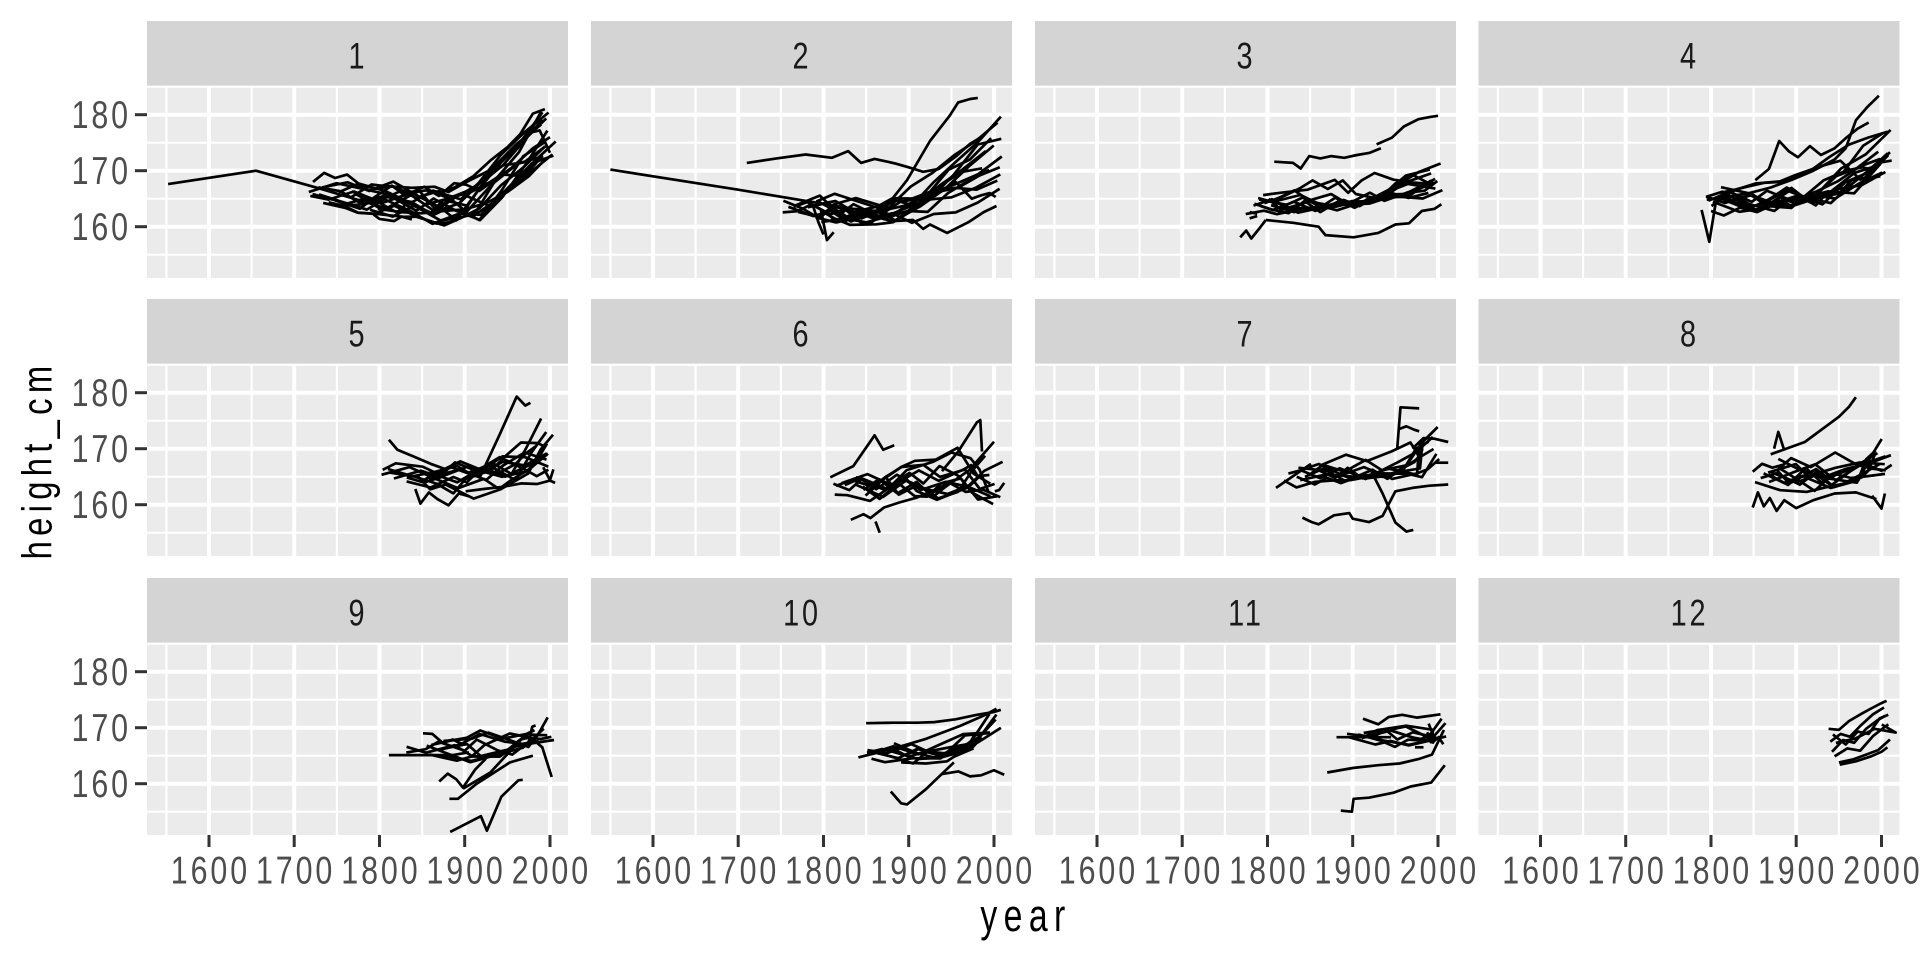 The height and width of the screenshot is (965, 1920). What do you see at coordinates (358, 56) in the screenshot?
I see `svg-text: 1` at bounding box center [358, 56].